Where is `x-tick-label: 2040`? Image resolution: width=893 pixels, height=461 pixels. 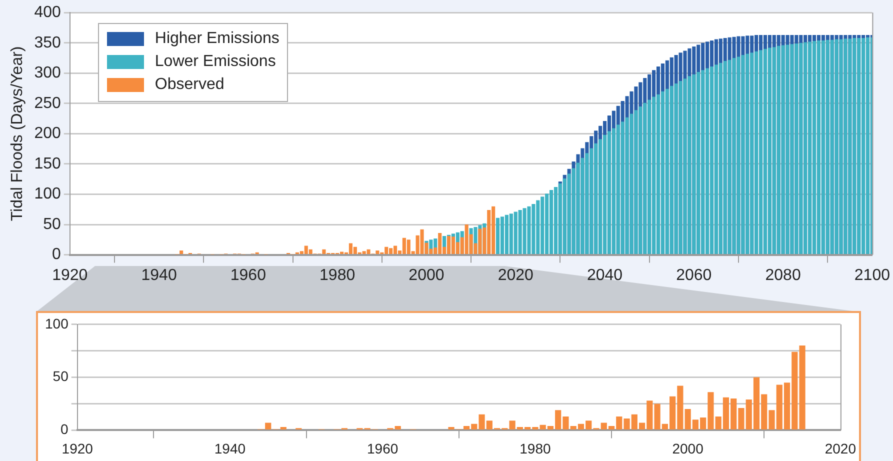
x-tick-label: 2040 is located at coordinates (604, 275).